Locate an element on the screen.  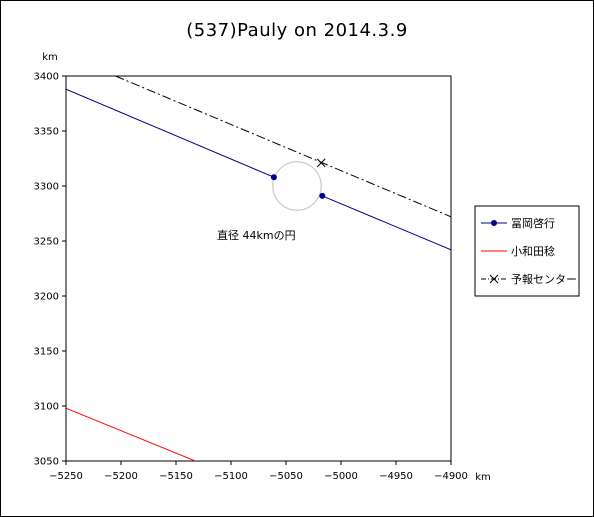
legend-entry: 冨岡啓行 is located at coordinates (518, 223).